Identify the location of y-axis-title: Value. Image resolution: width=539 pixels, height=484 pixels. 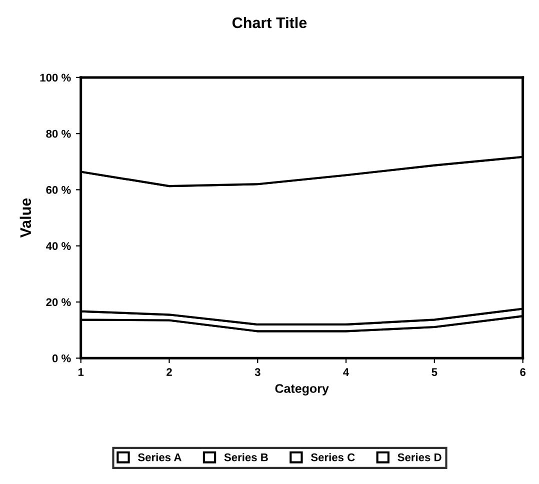
(26, 218).